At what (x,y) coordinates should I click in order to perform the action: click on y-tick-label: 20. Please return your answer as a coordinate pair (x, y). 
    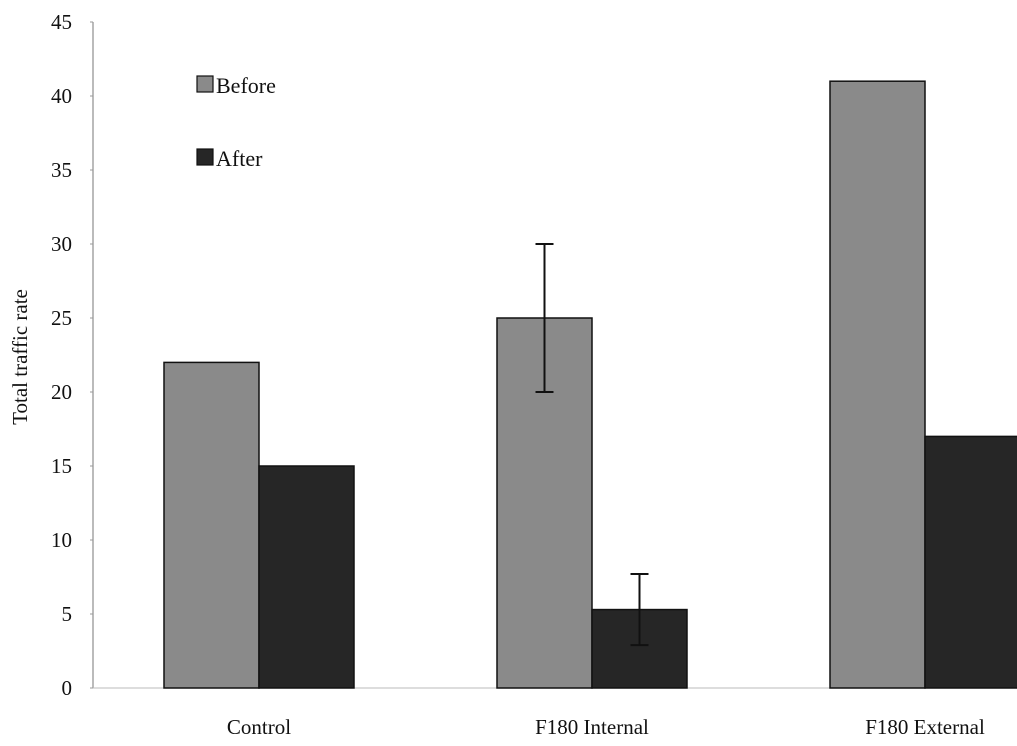
    Looking at the image, I should click on (61, 392).